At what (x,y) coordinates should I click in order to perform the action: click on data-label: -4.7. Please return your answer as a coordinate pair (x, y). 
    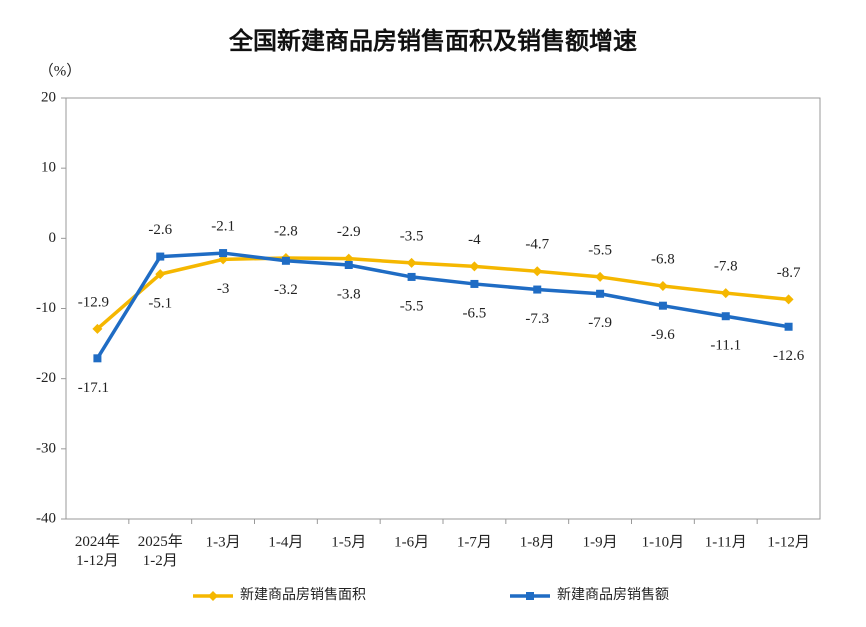
    Looking at the image, I should click on (537, 245).